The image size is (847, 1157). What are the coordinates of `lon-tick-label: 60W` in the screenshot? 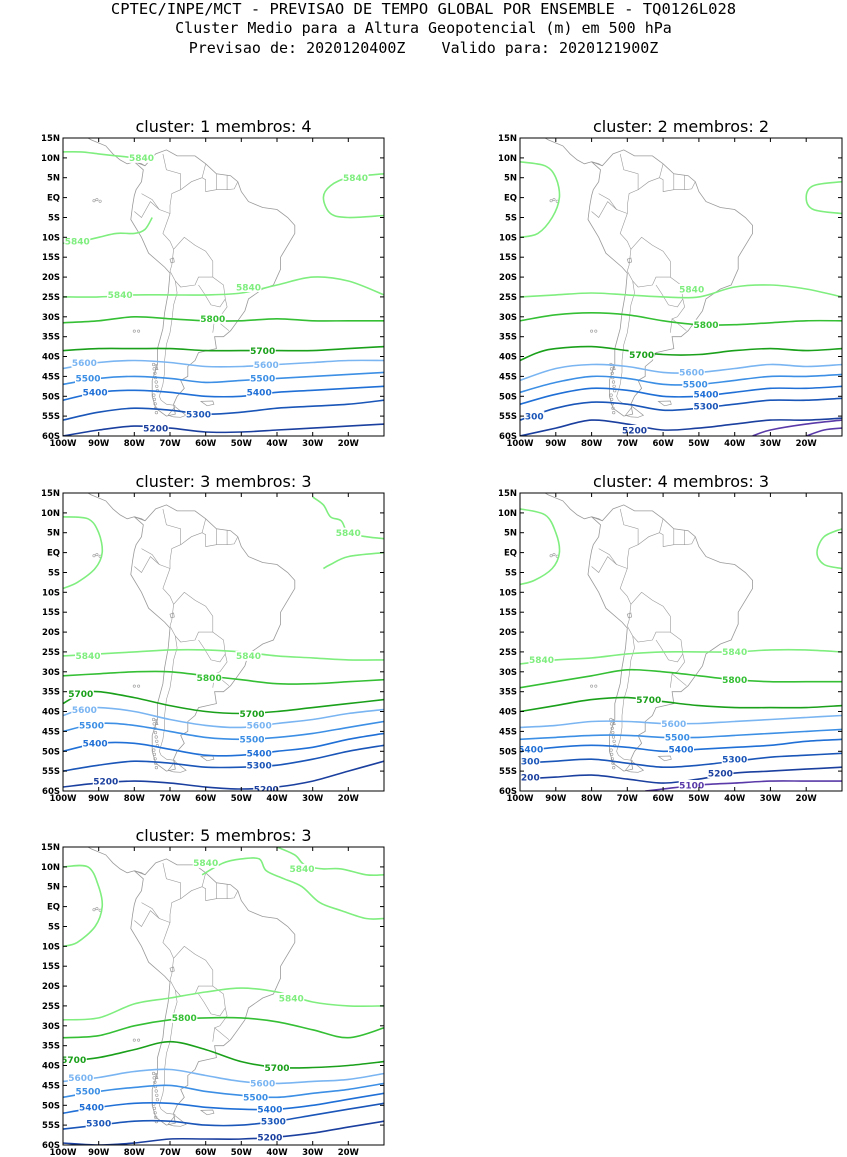 It's located at (206, 444).